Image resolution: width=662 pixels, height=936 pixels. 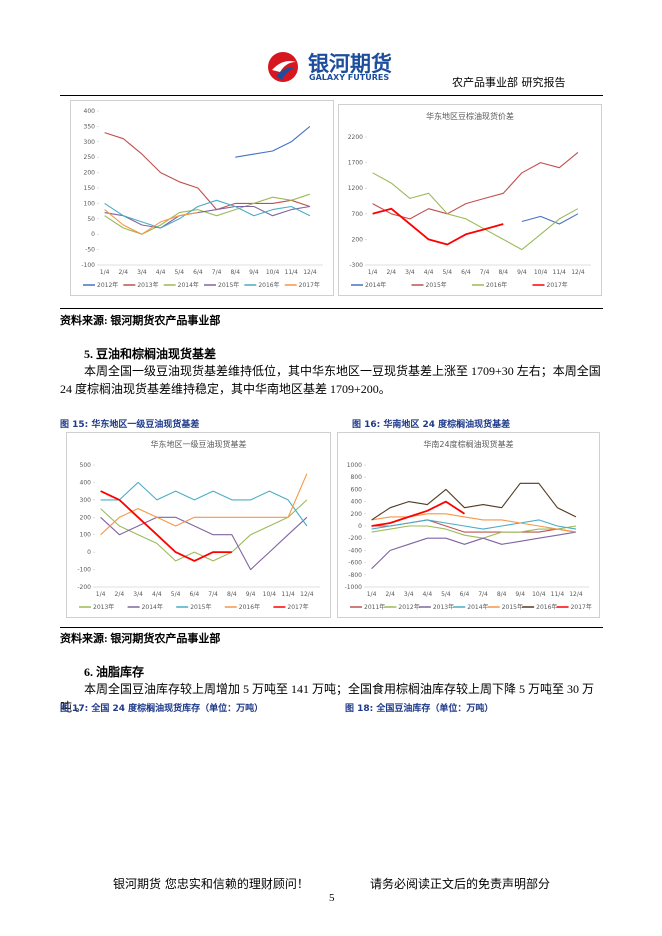 I want to click on legend-label: 2017年, so click(x=297, y=607).